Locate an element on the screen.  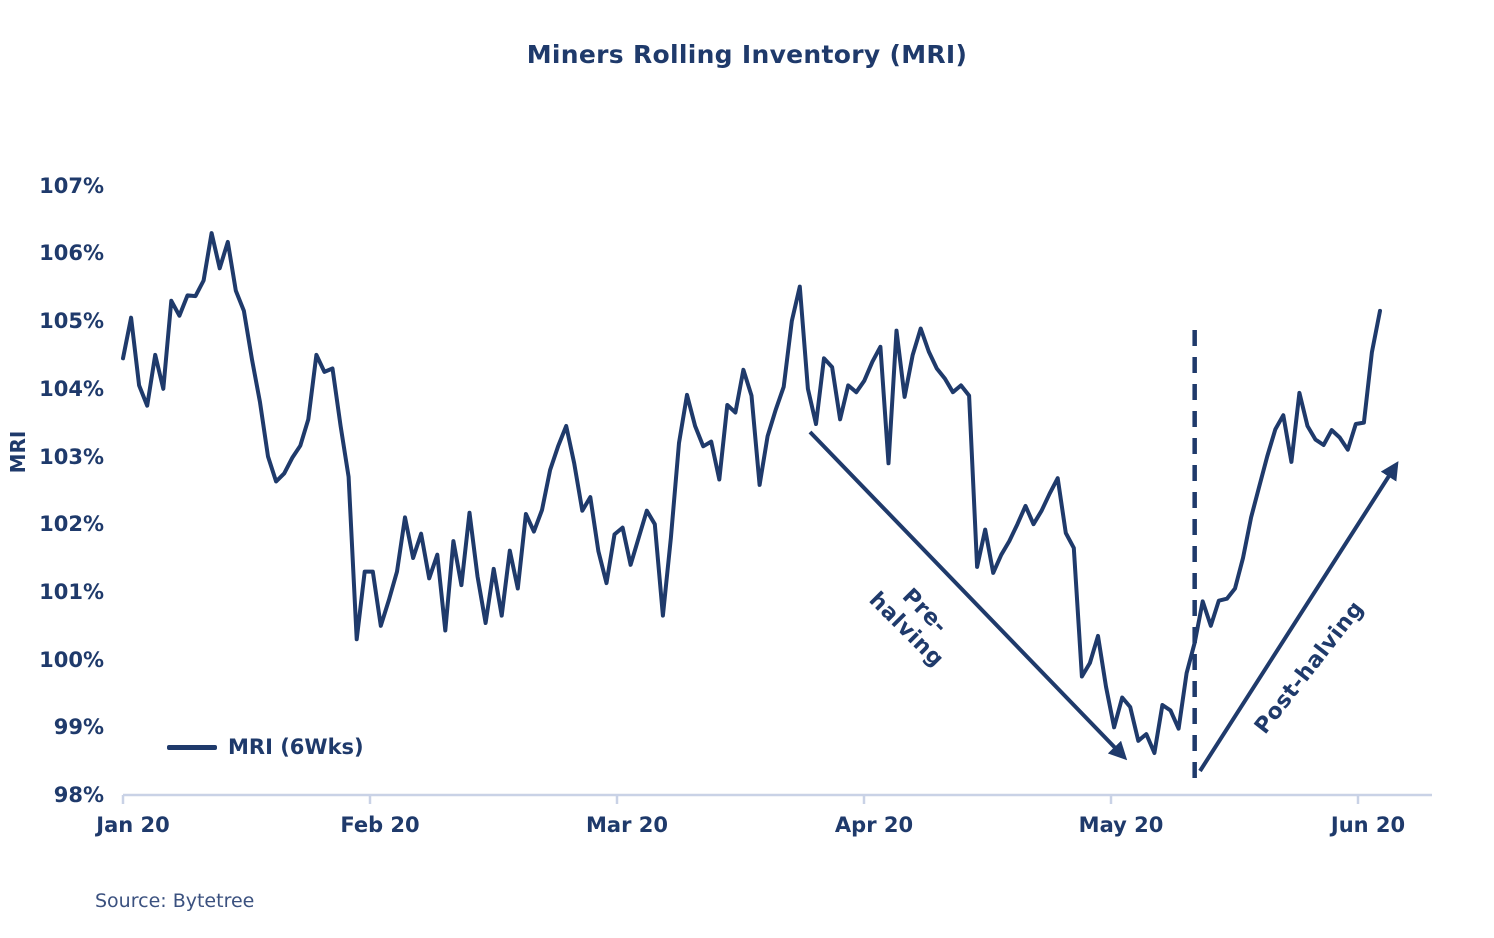
post-halving-arrow is located at coordinates (1298, 617).